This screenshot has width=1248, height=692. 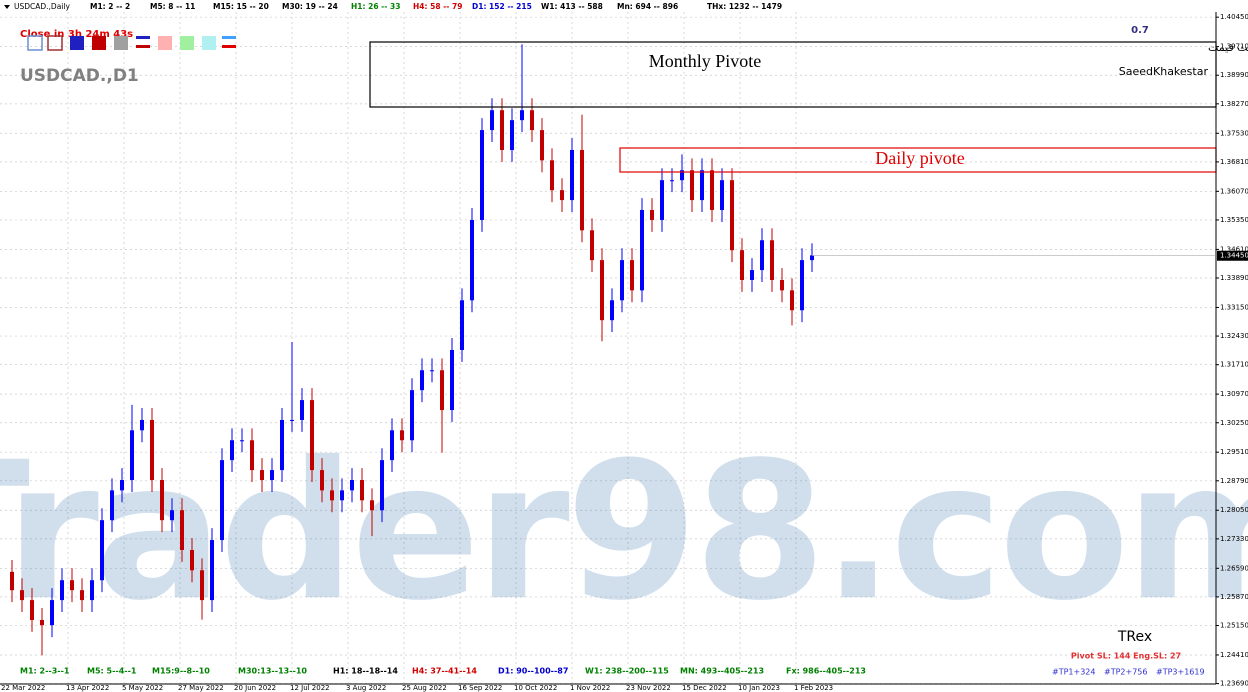 I want to click on y-tick-label: 1.25150, so click(x=1234, y=626).